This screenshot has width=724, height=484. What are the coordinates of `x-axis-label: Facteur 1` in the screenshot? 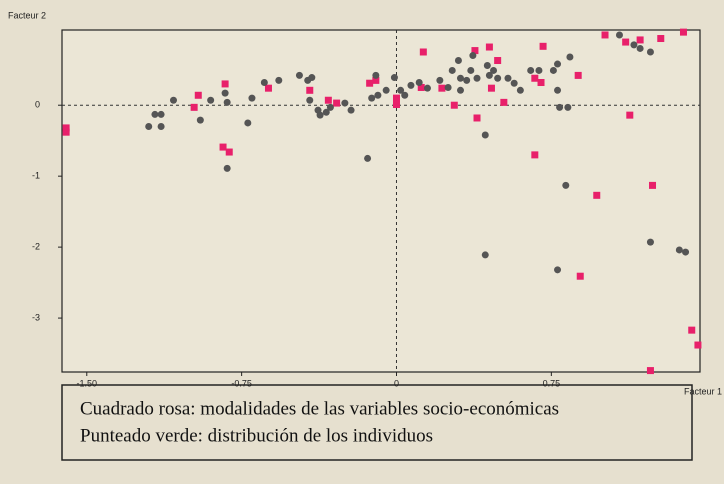 It's located at (703, 391).